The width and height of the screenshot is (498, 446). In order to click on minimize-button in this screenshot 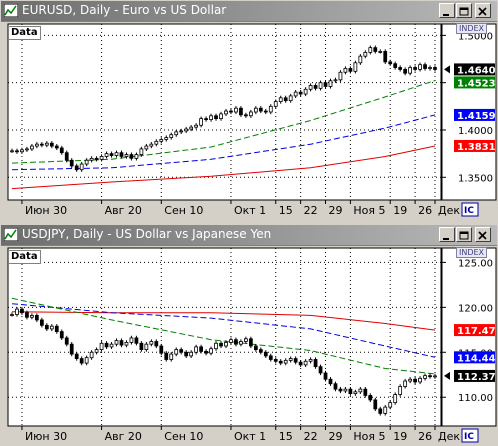, I will do `click(447, 10)`.